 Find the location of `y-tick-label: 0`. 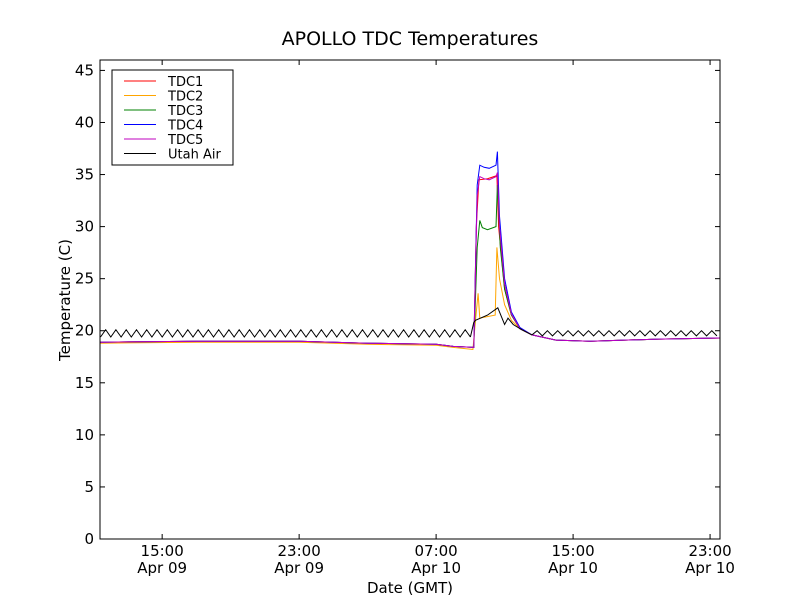

y-tick-label: 0 is located at coordinates (89, 539).